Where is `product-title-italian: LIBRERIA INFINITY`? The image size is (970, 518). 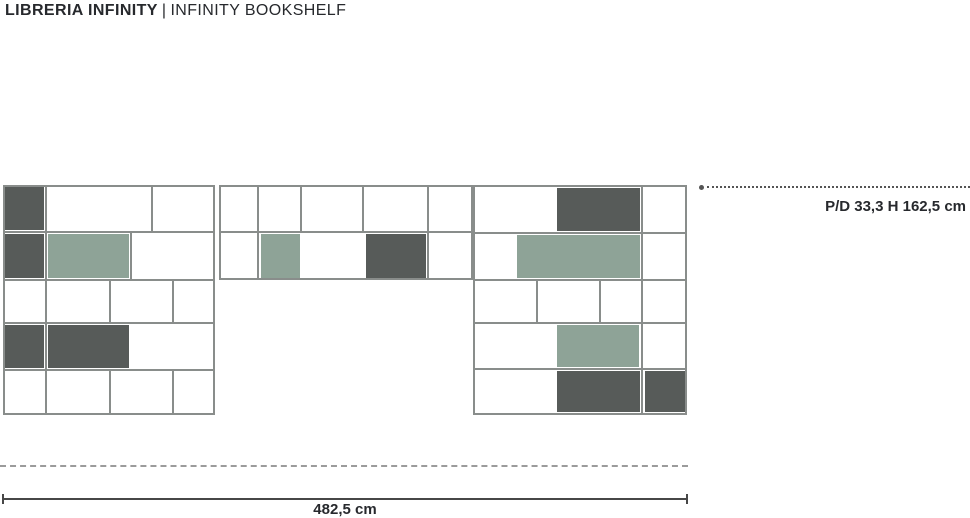 product-title-italian: LIBRERIA INFINITY is located at coordinates (81, 10).